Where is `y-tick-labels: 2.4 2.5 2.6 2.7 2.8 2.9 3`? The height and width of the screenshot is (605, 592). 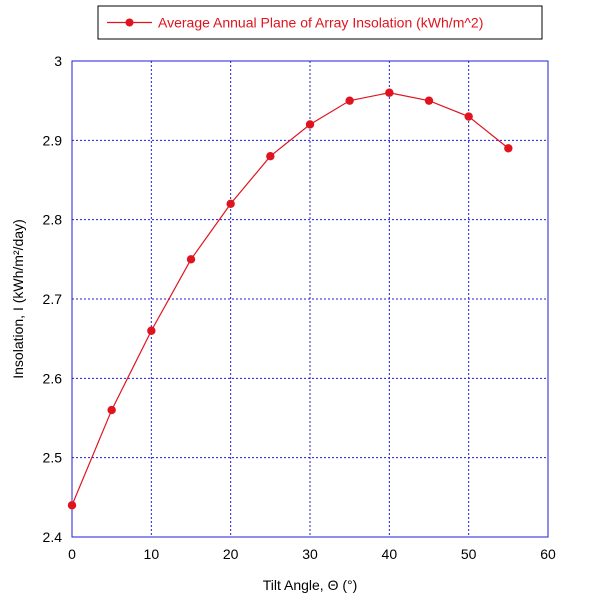 y-tick-labels: 2.4 2.5 2.6 2.7 2.8 2.9 3 is located at coordinates (53, 299).